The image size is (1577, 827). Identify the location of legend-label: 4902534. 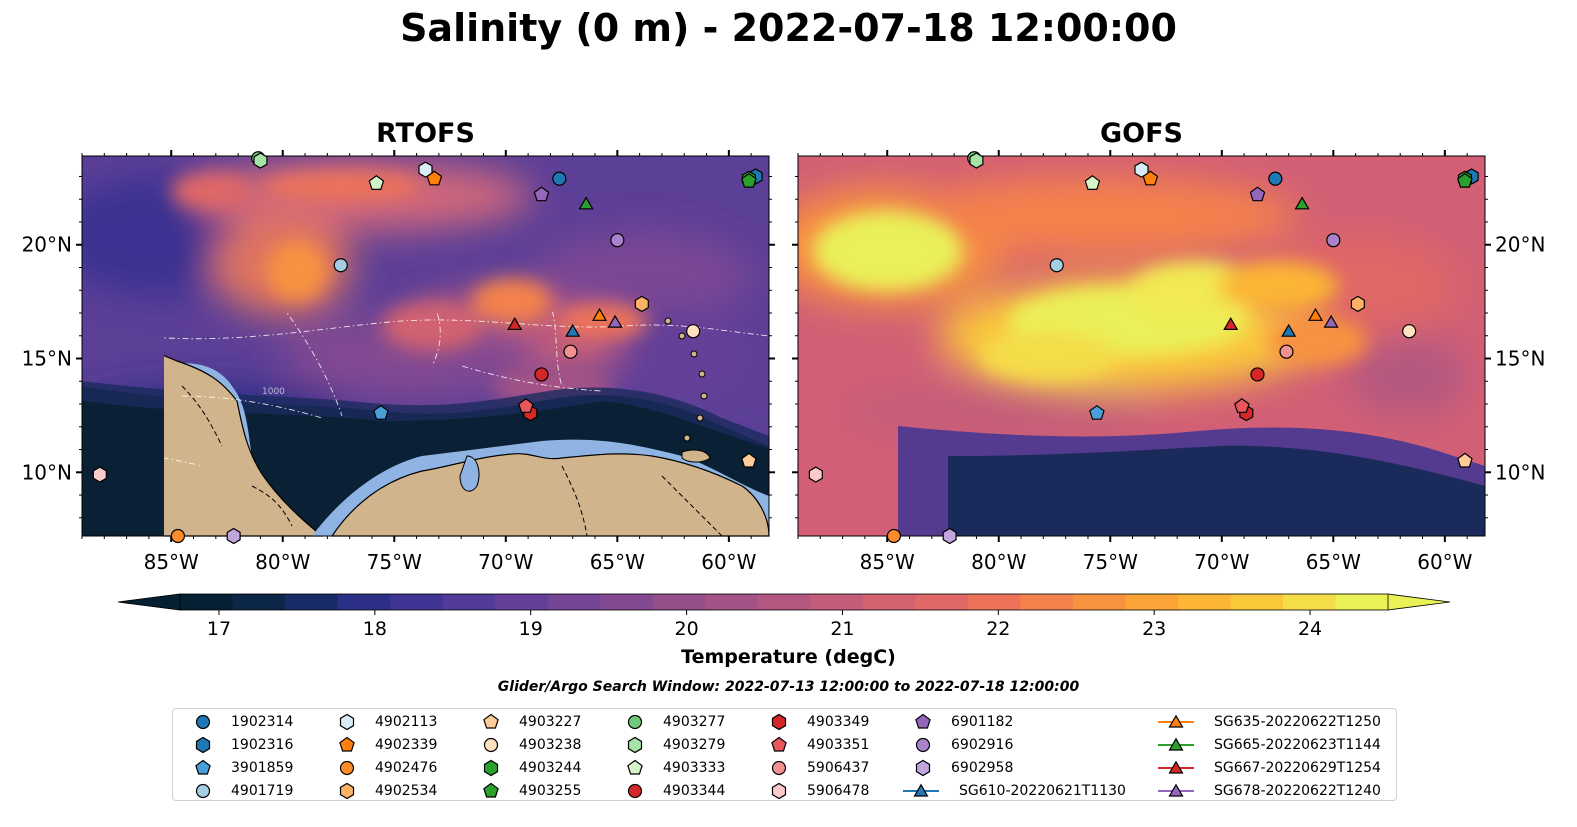
(406, 791).